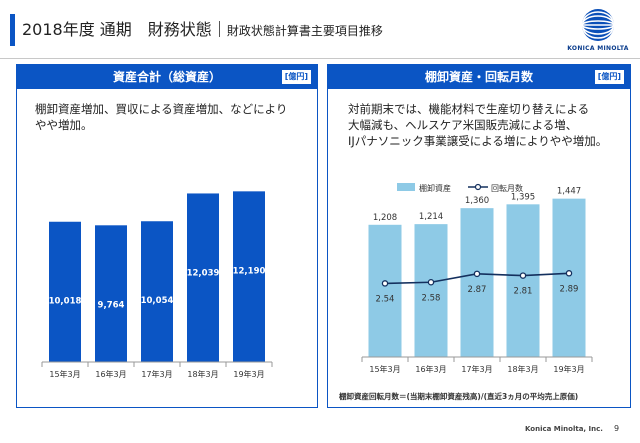  I want to click on bar-value-label: 1,360, so click(477, 201).